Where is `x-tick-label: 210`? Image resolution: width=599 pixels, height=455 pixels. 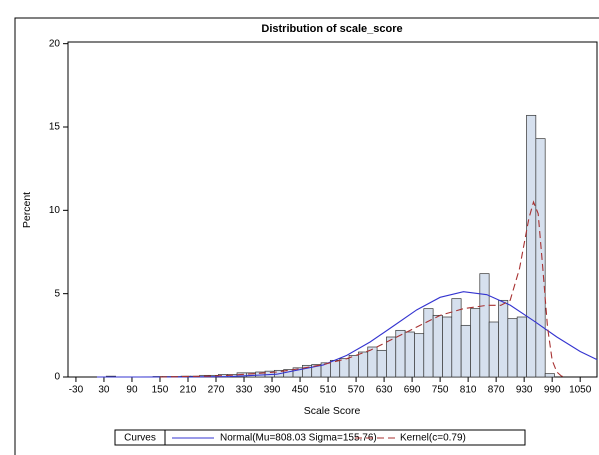 x-tick-label: 210 is located at coordinates (188, 390).